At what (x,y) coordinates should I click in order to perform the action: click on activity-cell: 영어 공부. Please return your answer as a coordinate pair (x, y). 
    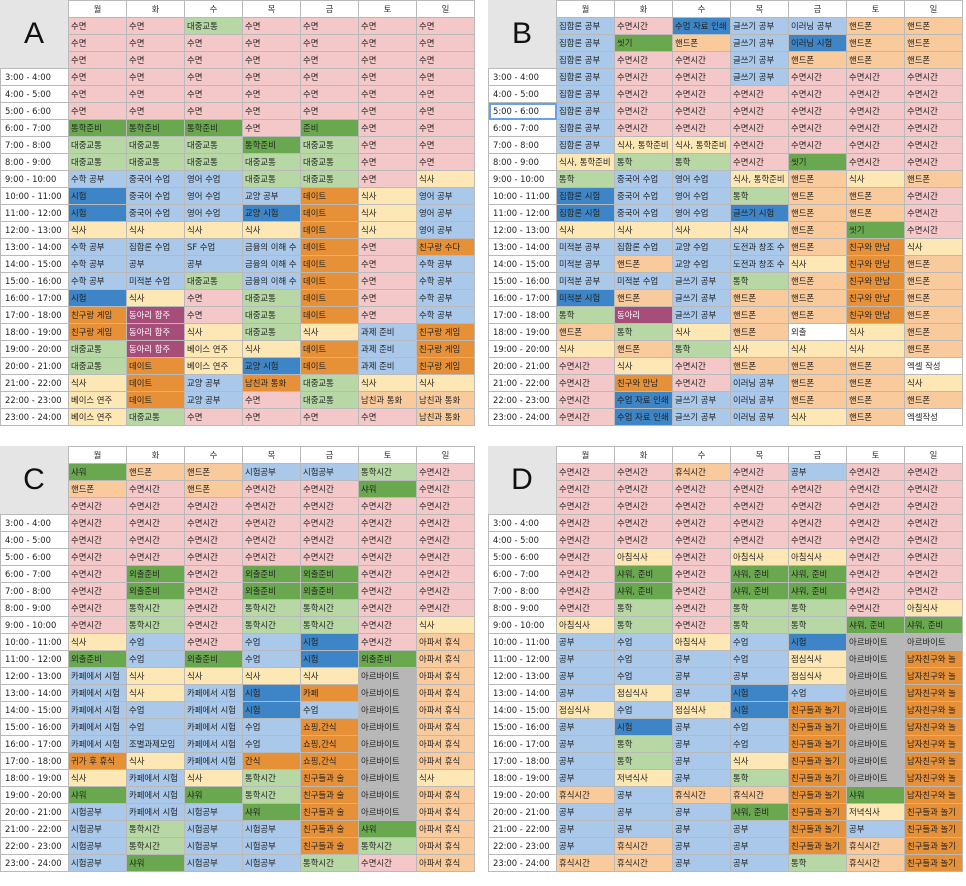
    Looking at the image, I should click on (445, 230).